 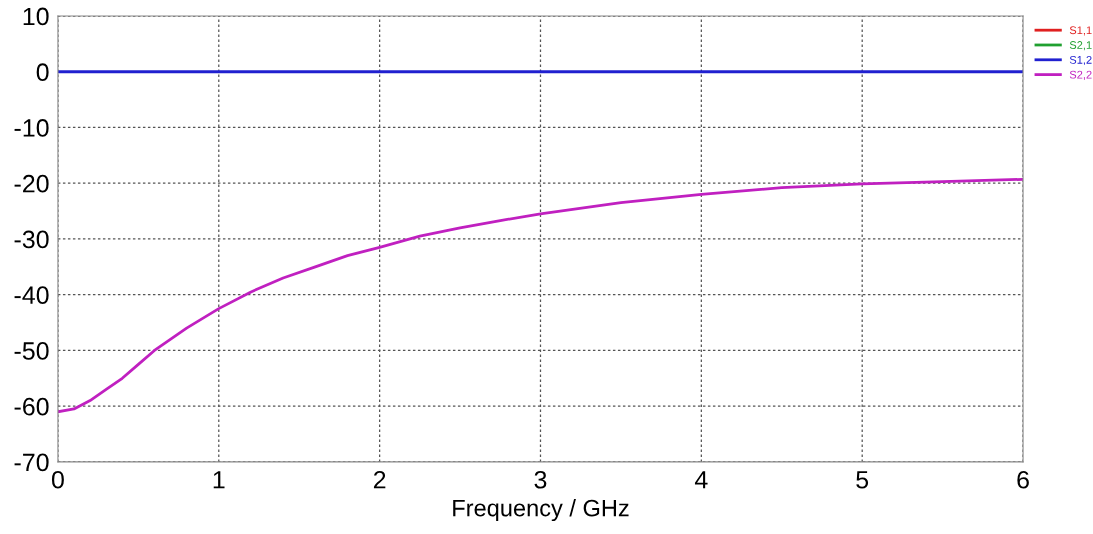 What do you see at coordinates (219, 480) in the screenshot?
I see `x-tick-label: 1` at bounding box center [219, 480].